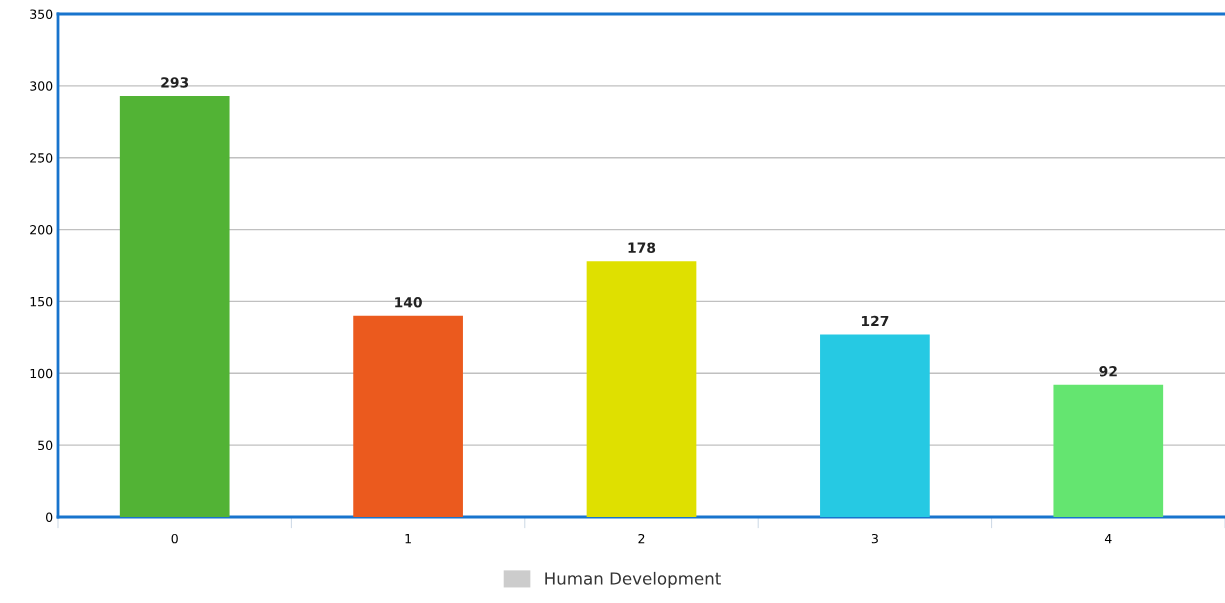 The width and height of the screenshot is (1225, 603). Describe the element at coordinates (408, 302) in the screenshot. I see `data-label: 140` at that location.